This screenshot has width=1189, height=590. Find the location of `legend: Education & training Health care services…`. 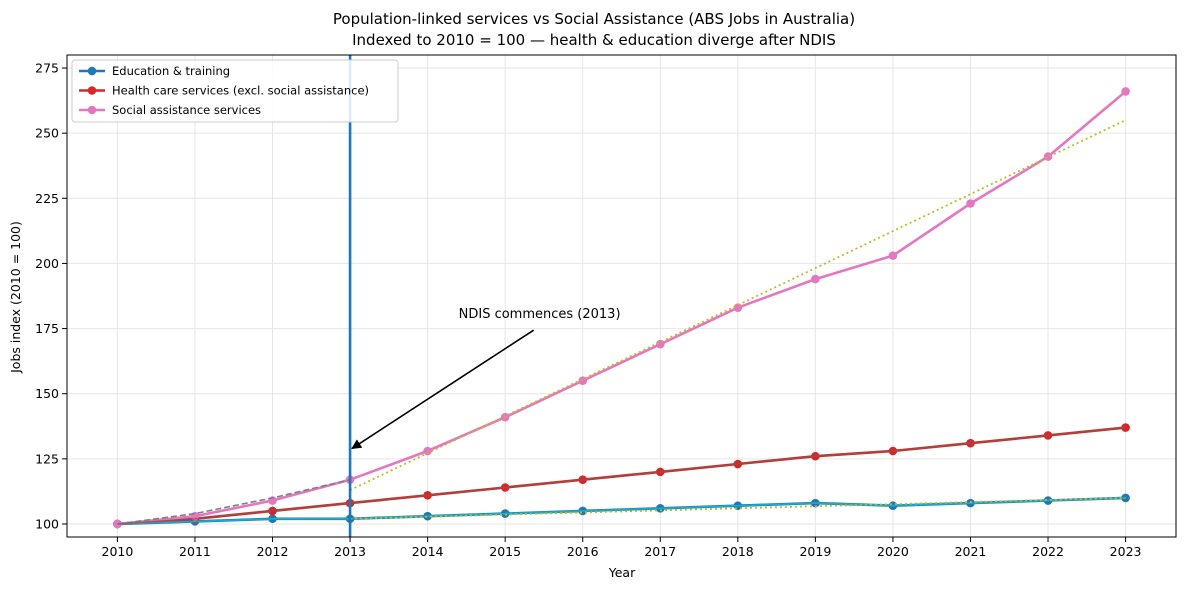

legend: Education & training Health care services… is located at coordinates (235, 91).